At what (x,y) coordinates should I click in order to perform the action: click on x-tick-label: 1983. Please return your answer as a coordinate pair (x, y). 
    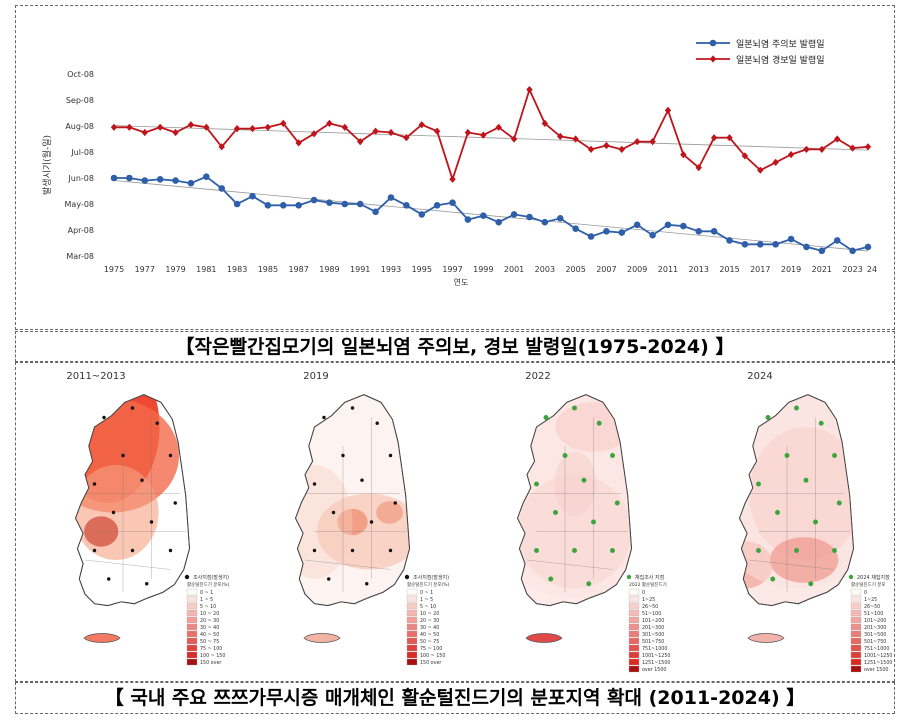
    Looking at the image, I should click on (237, 269).